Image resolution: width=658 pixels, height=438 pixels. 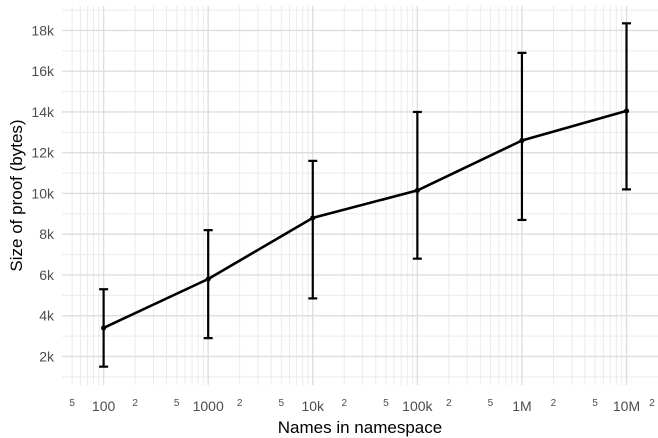 I want to click on x-axis-title: Names in namespace, so click(x=360, y=427).